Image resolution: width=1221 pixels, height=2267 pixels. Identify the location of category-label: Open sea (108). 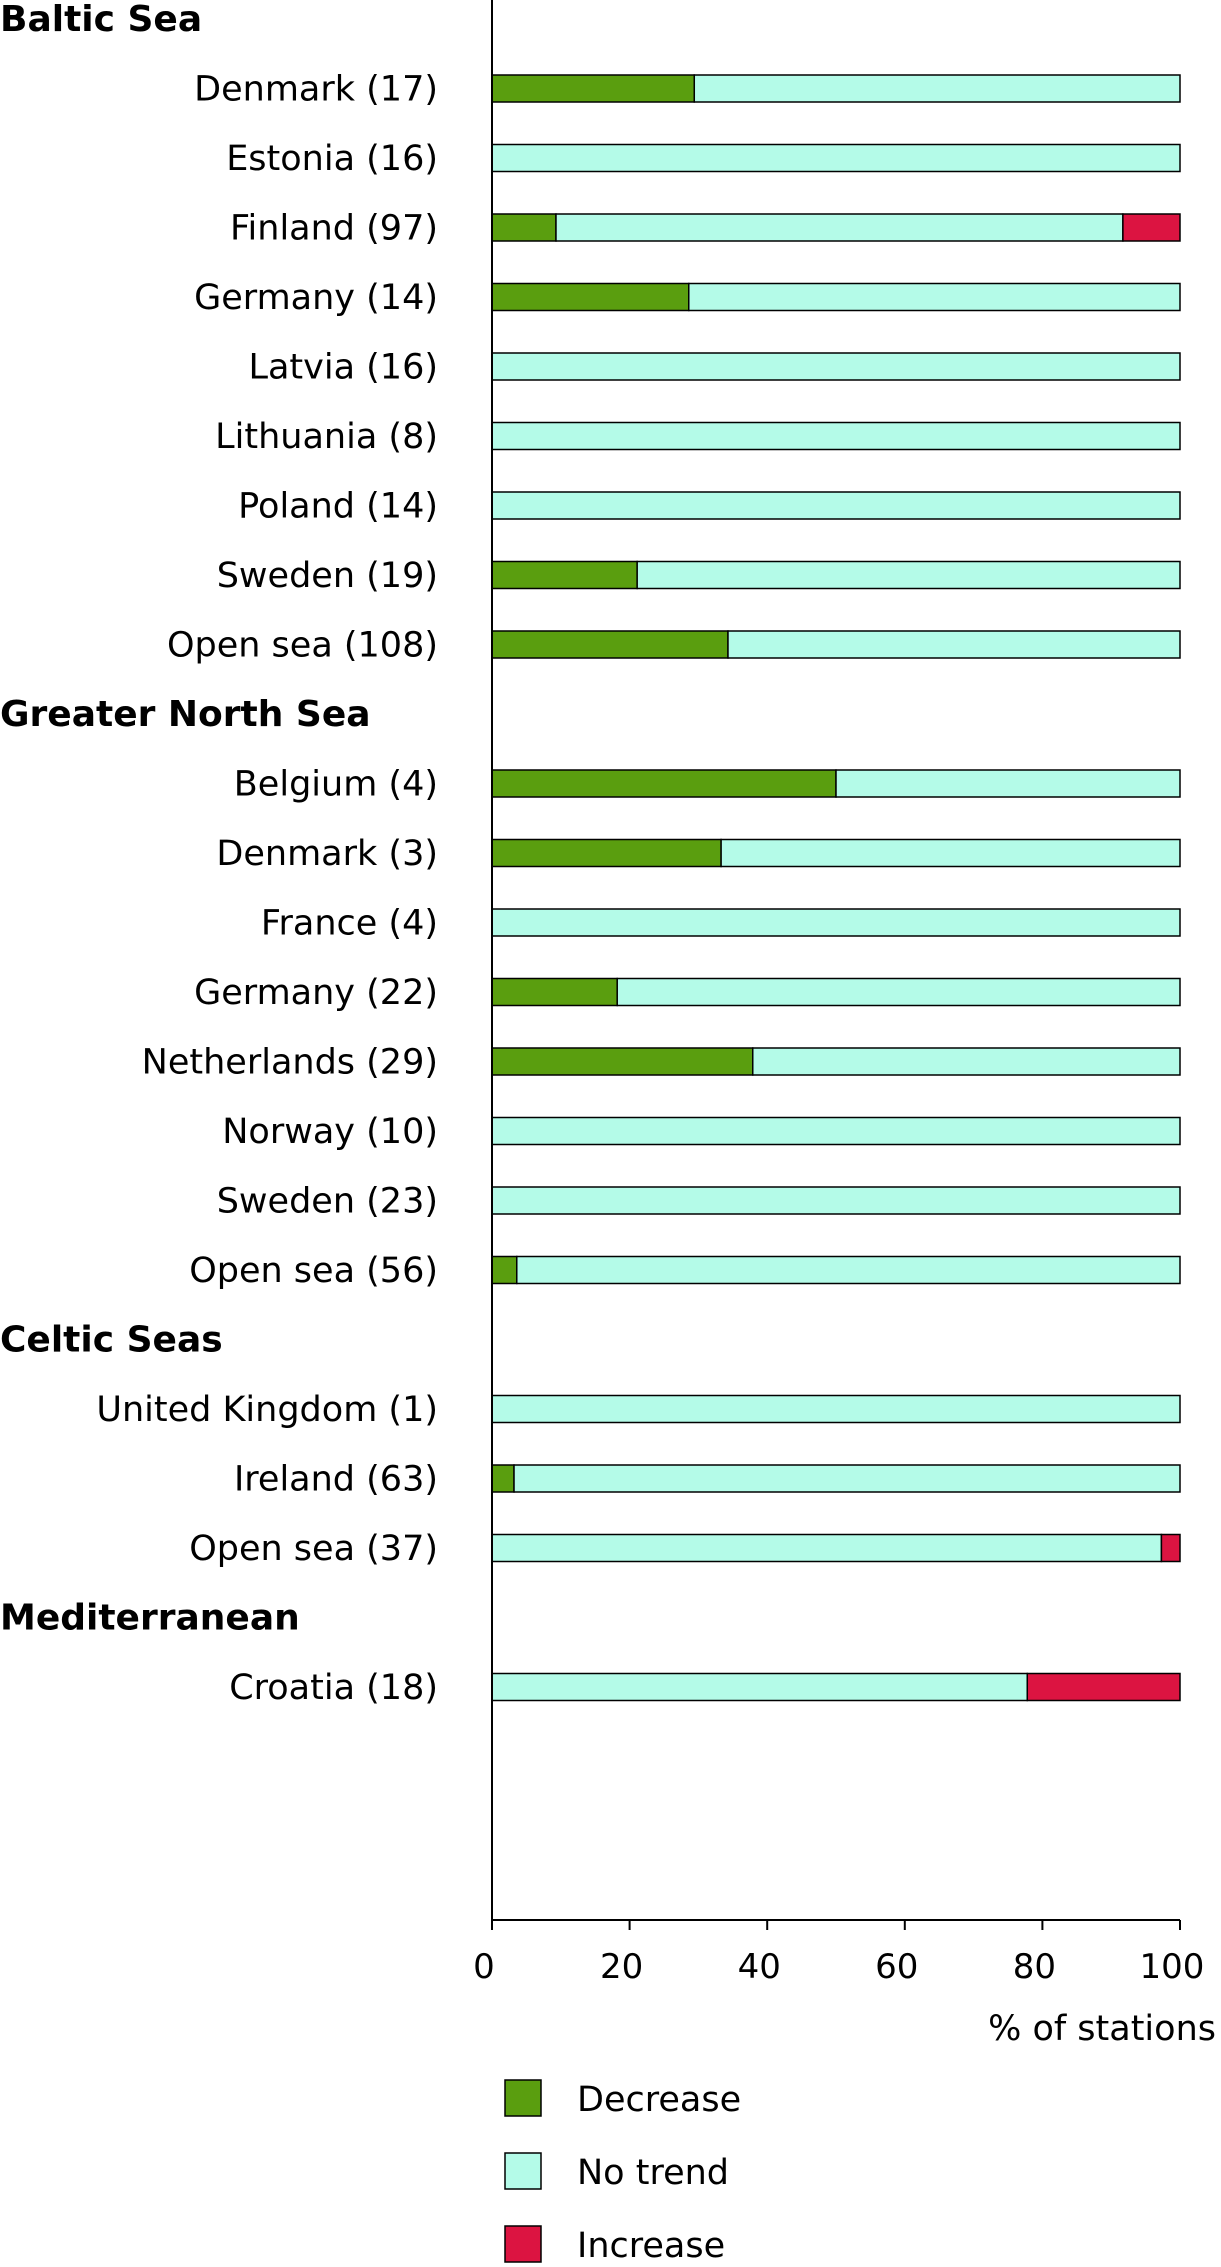
(302, 646).